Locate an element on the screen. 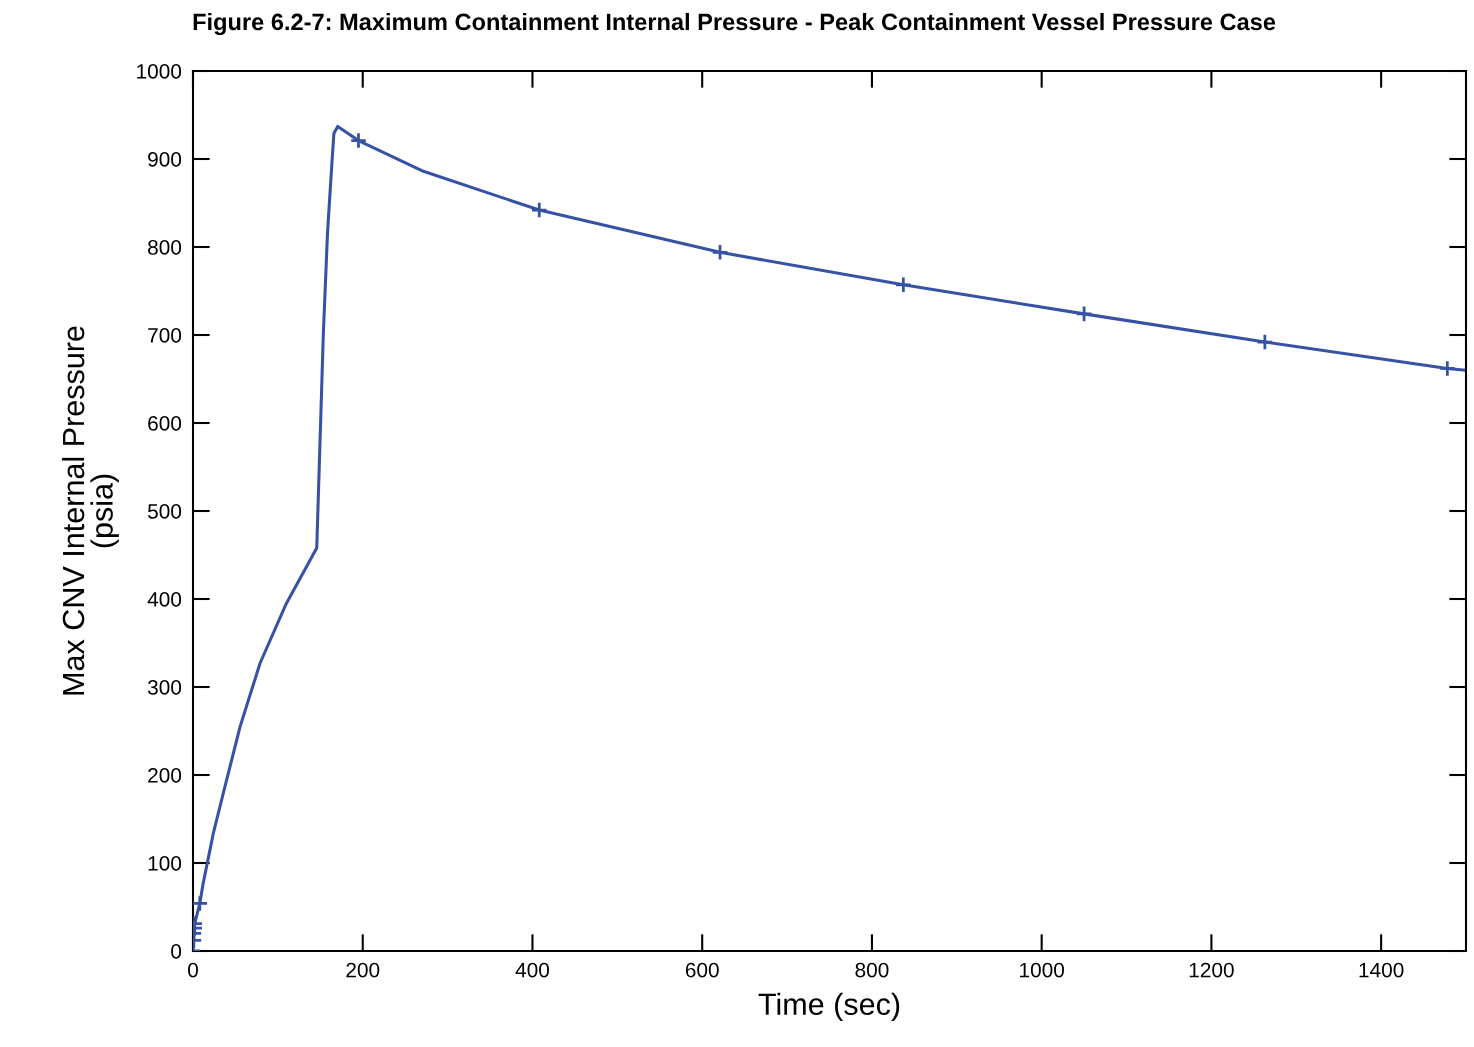 This screenshot has width=1474, height=1047. x-tick-label: 200 is located at coordinates (363, 970).